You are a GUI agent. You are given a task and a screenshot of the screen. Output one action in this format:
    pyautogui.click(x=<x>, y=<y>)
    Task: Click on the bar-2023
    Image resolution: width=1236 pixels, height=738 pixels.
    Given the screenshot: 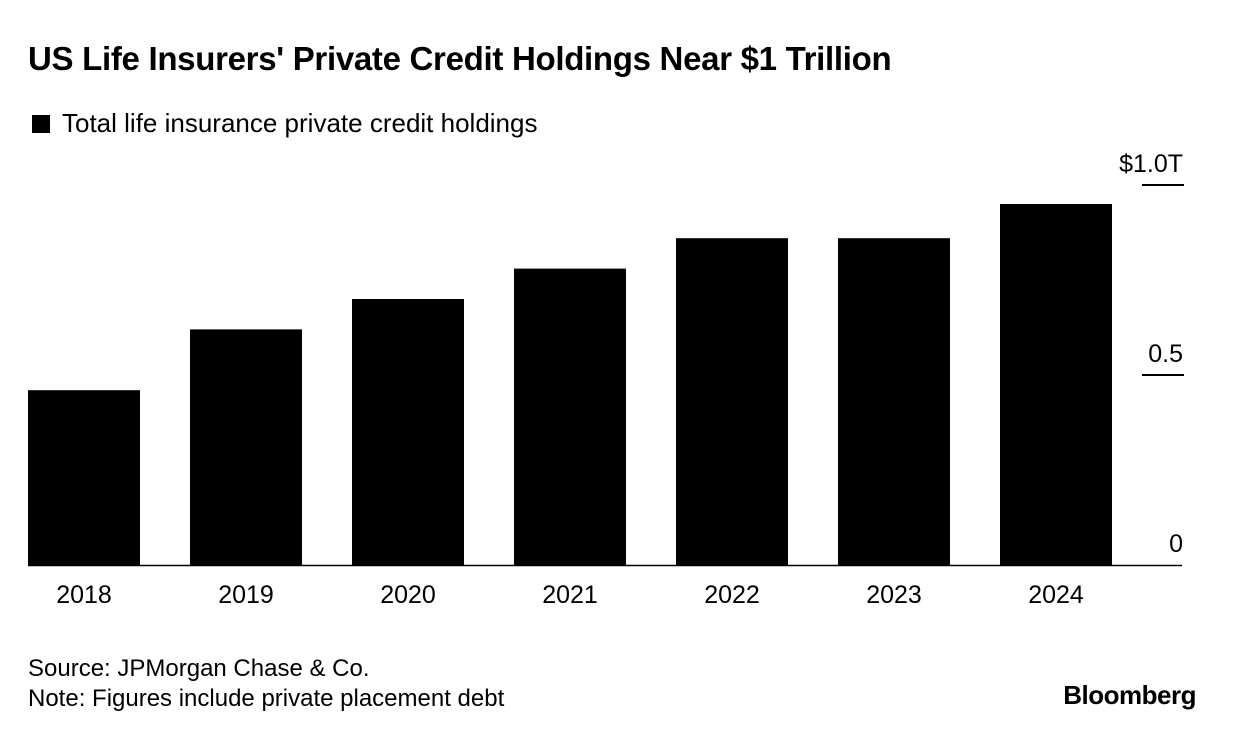 What is the action you would take?
    pyautogui.click(x=894, y=401)
    